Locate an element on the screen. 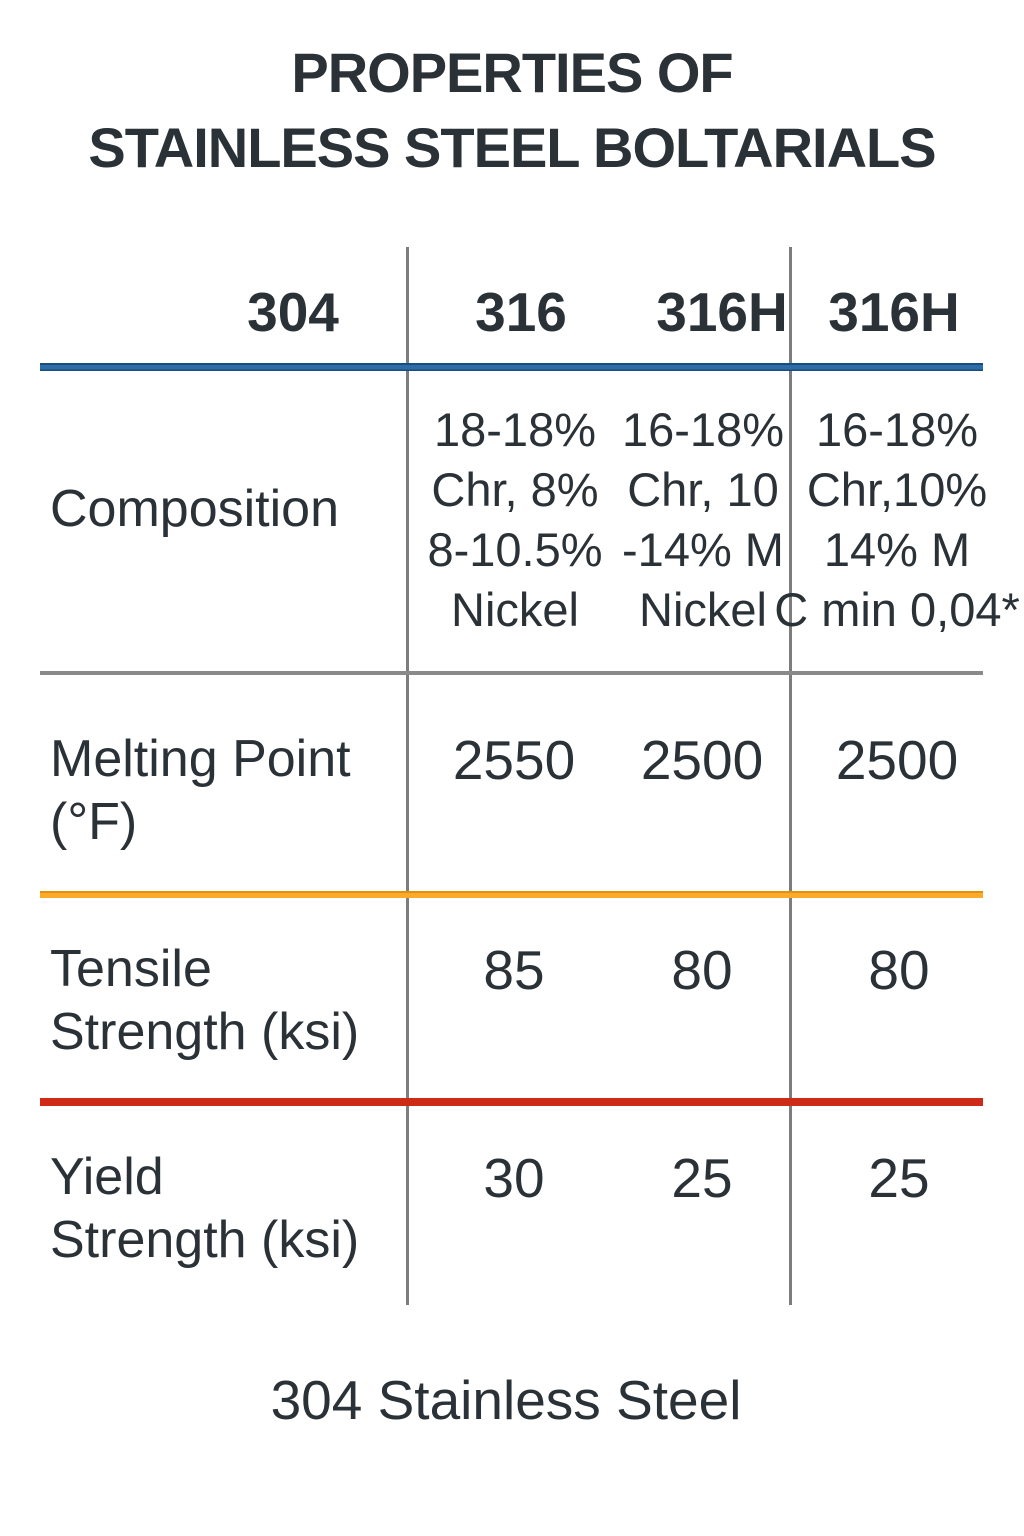 Image resolution: width=1024 pixels, height=1536 pixels. row-label-yield-strength: Yield Strength (ksi) is located at coordinates (205, 1208).